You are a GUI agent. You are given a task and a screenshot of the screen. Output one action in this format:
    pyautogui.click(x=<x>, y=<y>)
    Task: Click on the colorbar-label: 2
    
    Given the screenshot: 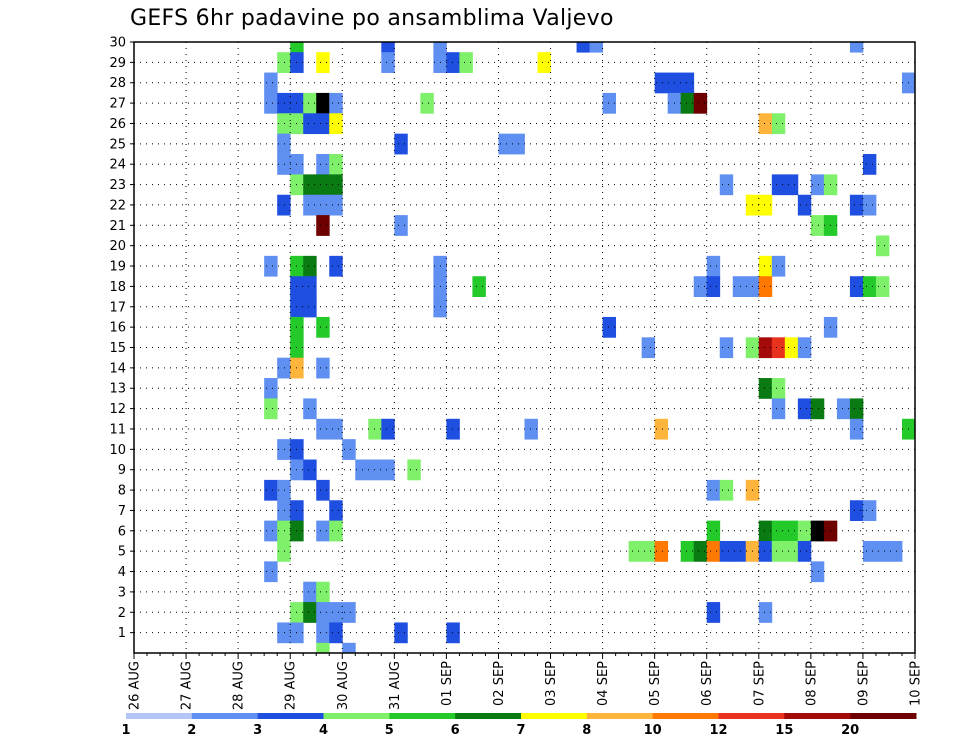 What is the action you would take?
    pyautogui.click(x=191, y=730)
    